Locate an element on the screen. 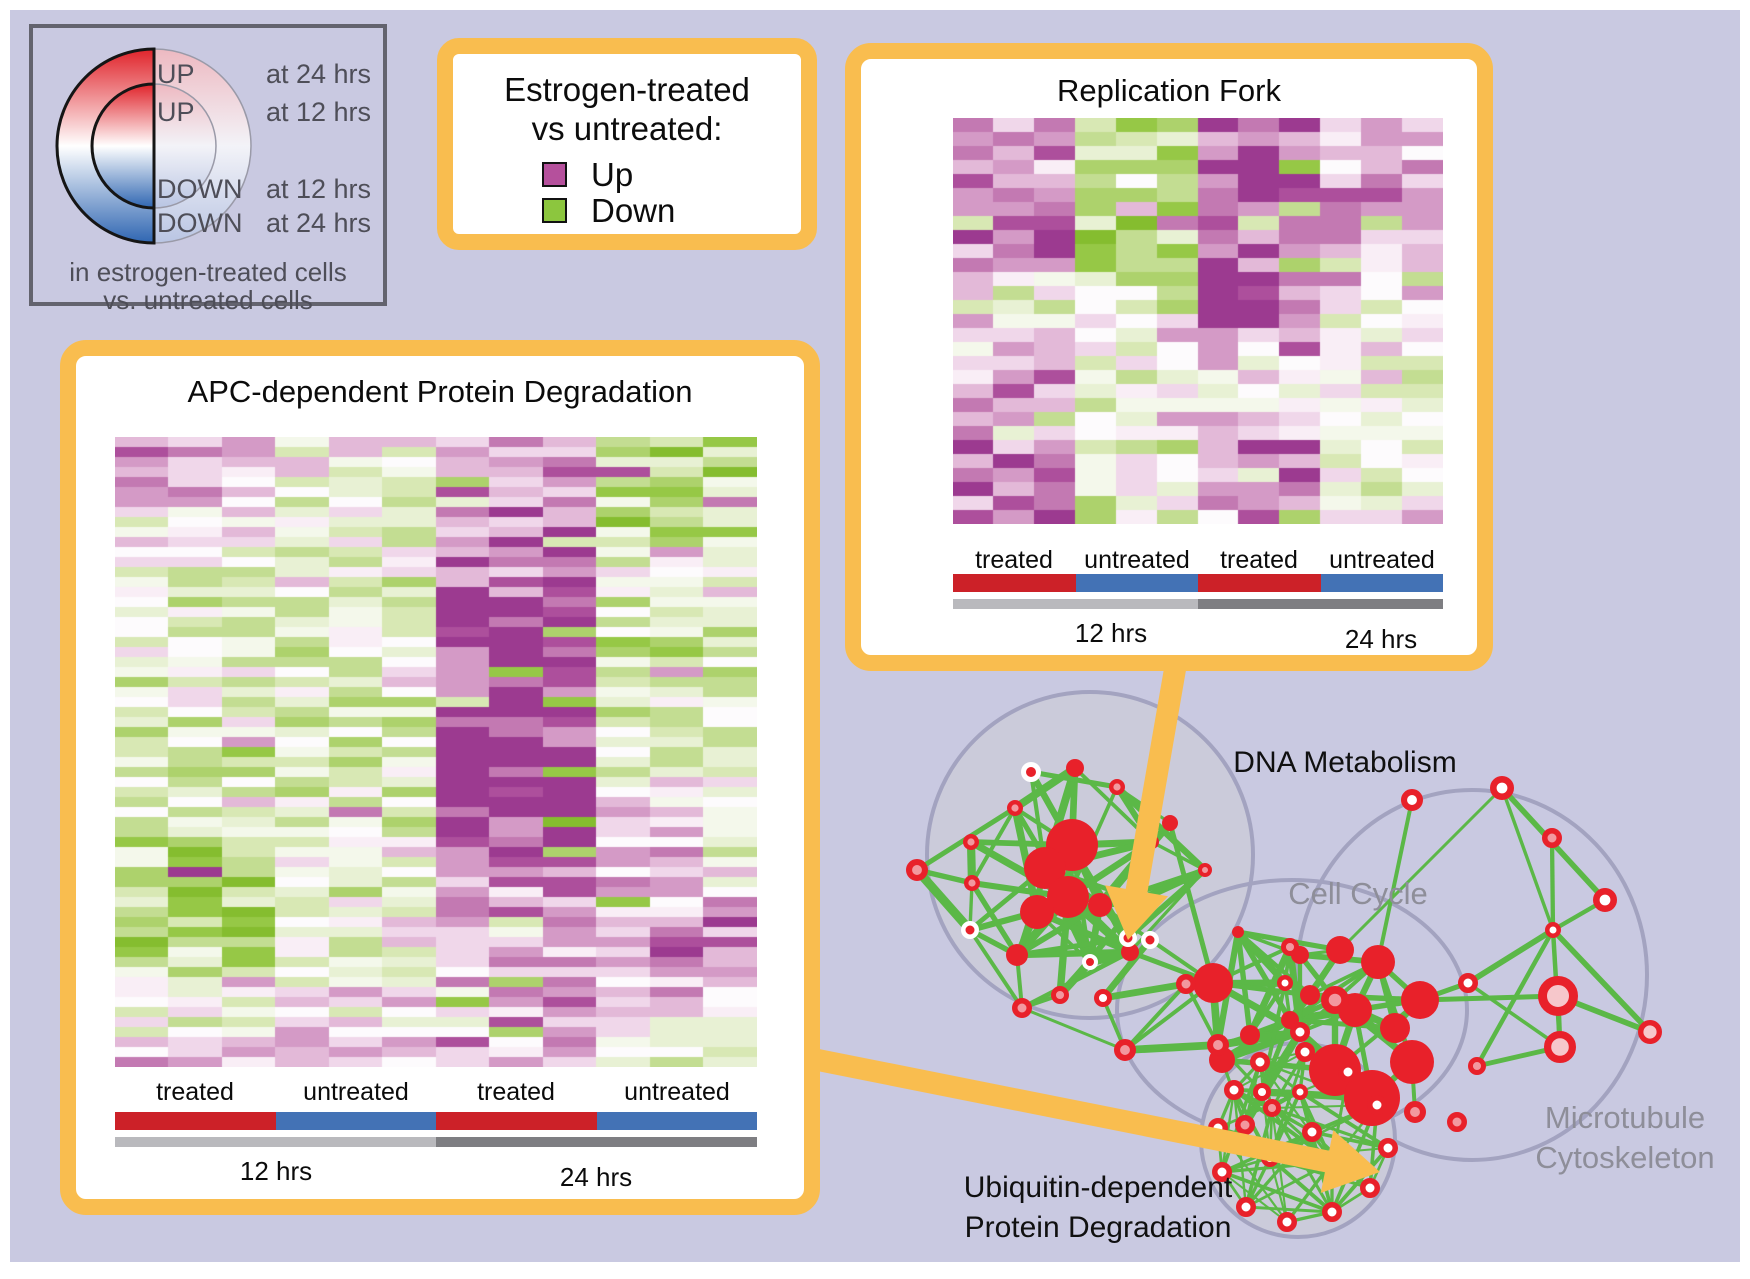 The height and width of the screenshot is (1279, 1750). key-up-inner-time: at 12 hrs is located at coordinates (318, 112).